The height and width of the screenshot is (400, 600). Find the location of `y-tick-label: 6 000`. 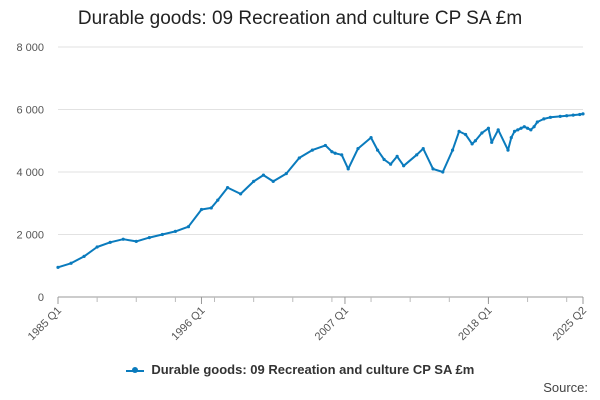

y-tick-label: 6 000 is located at coordinates (30, 111).